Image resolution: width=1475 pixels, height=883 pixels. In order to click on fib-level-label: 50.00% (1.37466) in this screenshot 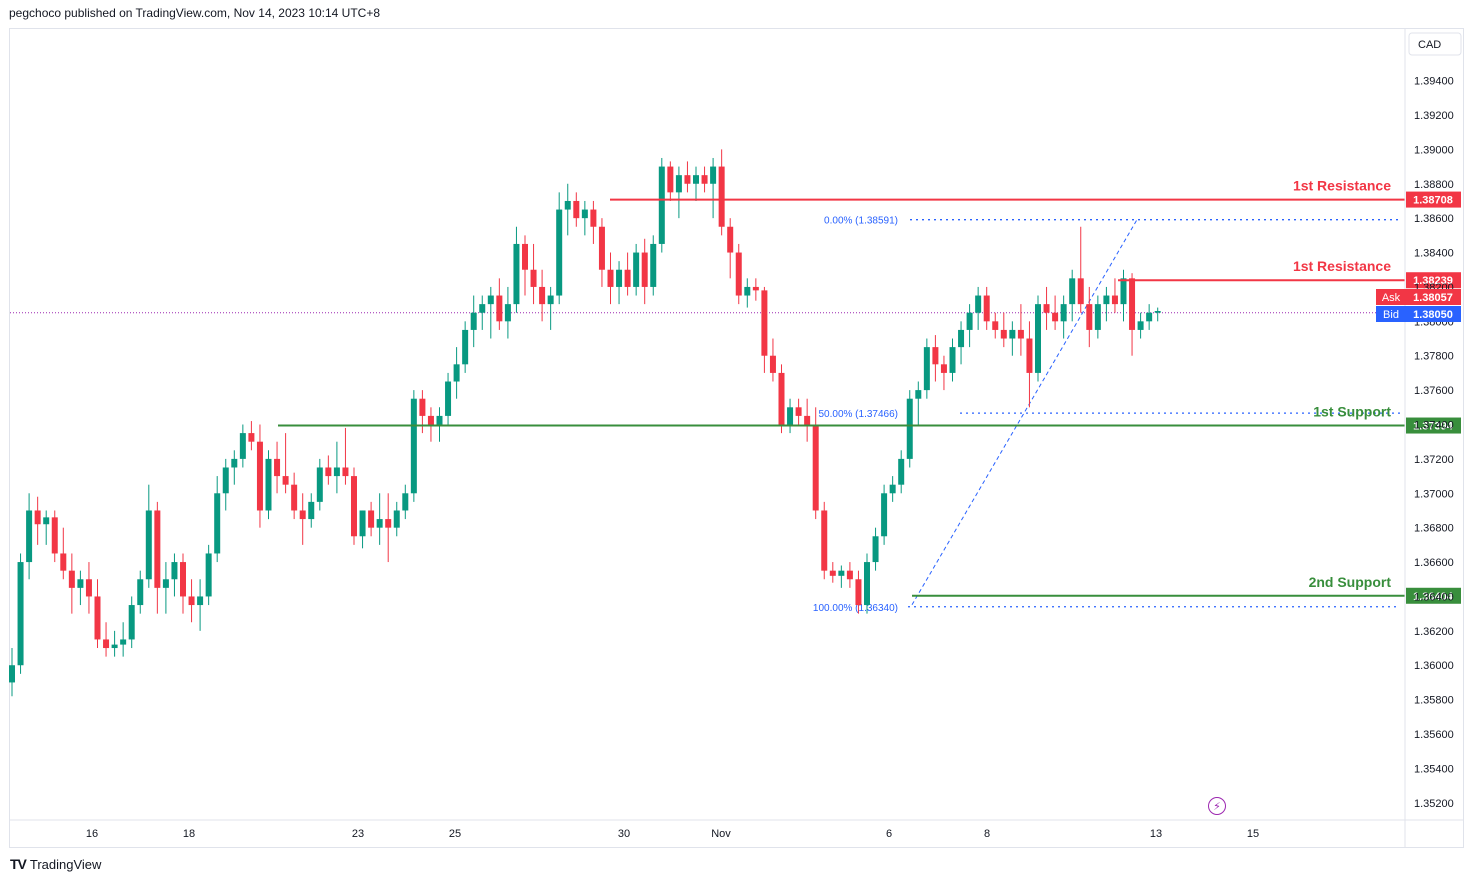, I will do `click(858, 414)`.